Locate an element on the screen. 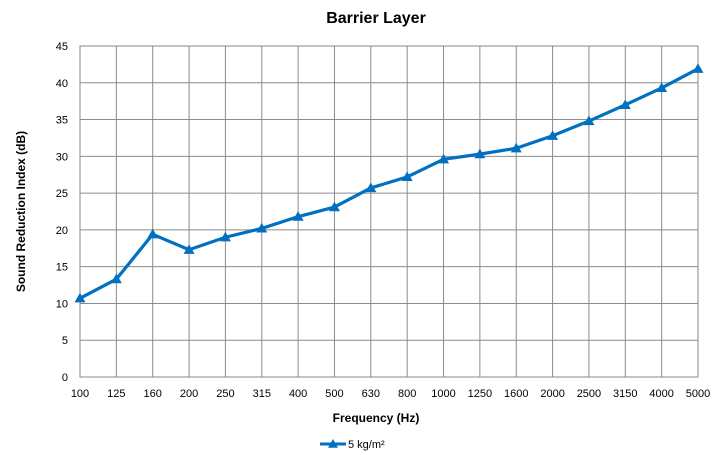  y-tick-label: 35 is located at coordinates (62, 121).